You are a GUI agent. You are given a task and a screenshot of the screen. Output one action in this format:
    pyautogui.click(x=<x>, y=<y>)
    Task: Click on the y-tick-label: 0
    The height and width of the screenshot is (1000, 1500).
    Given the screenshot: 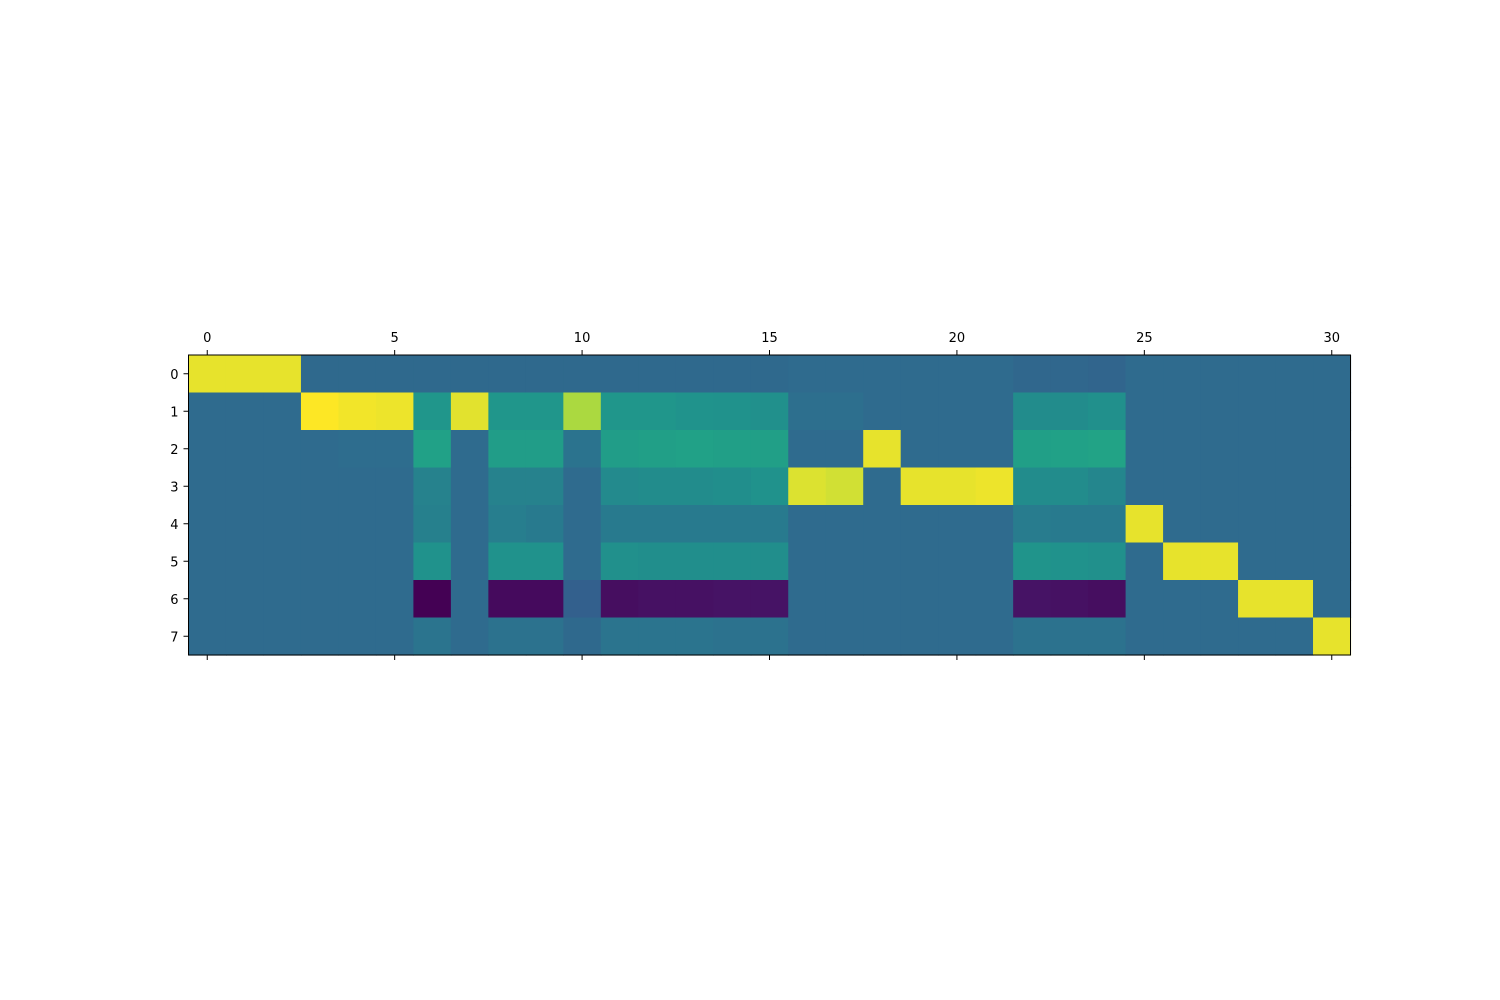 What is the action you would take?
    pyautogui.click(x=174, y=375)
    